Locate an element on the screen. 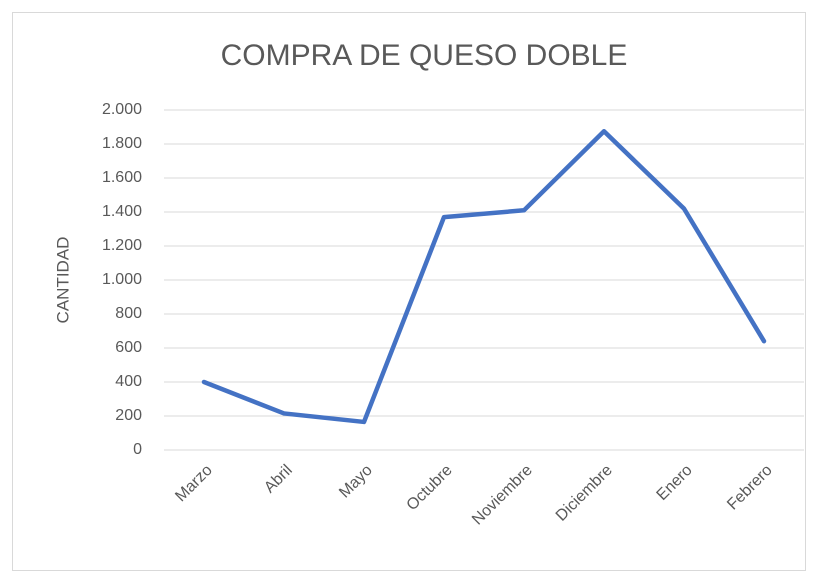  y-tick-label: 1.600 is located at coordinates (122, 177).